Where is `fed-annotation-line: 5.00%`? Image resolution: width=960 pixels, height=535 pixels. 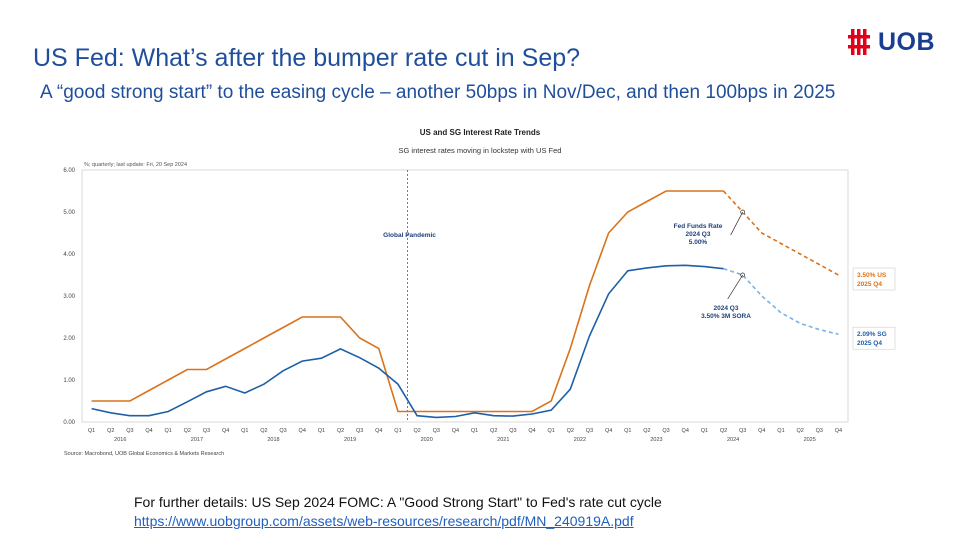 fed-annotation-line: 5.00% is located at coordinates (698, 242).